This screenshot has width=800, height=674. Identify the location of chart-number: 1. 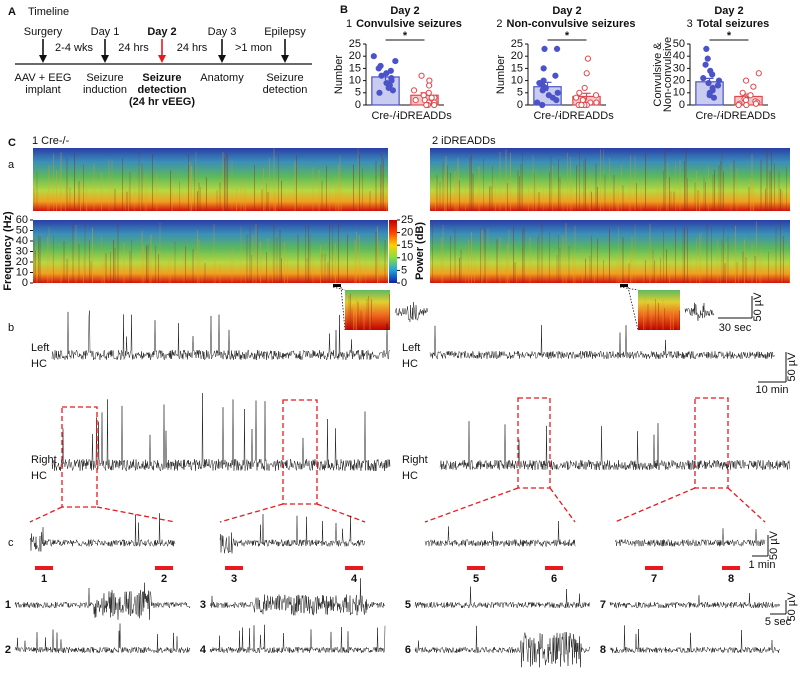
(349, 24).